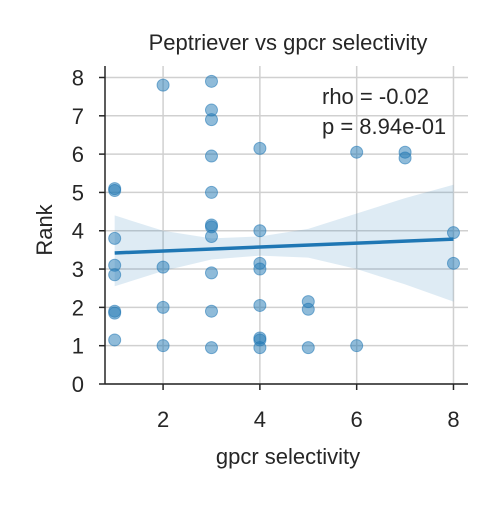 The height and width of the screenshot is (505, 500). I want to click on x-axis-label: gpcr selectivity, so click(288, 456).